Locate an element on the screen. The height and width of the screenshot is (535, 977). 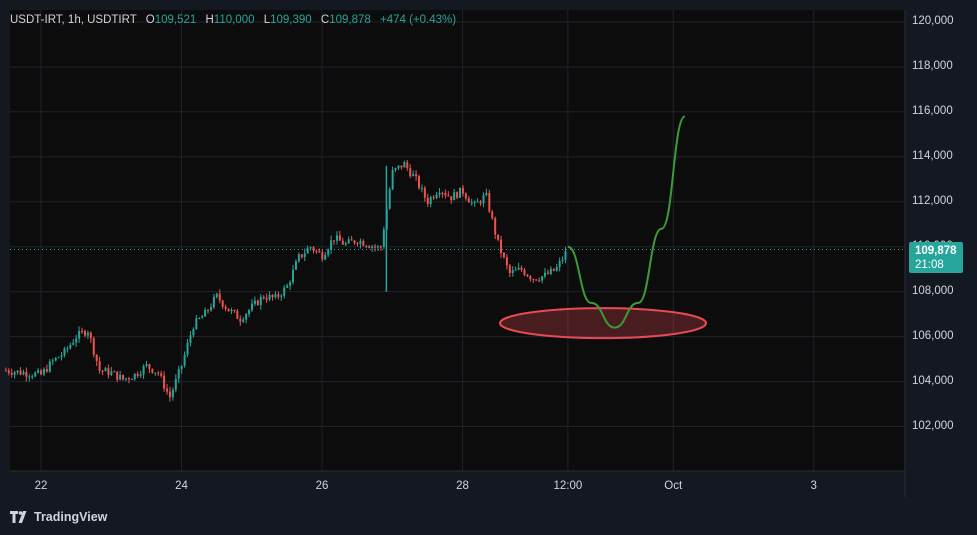
bar-countdown: 21:08 is located at coordinates (929, 265).